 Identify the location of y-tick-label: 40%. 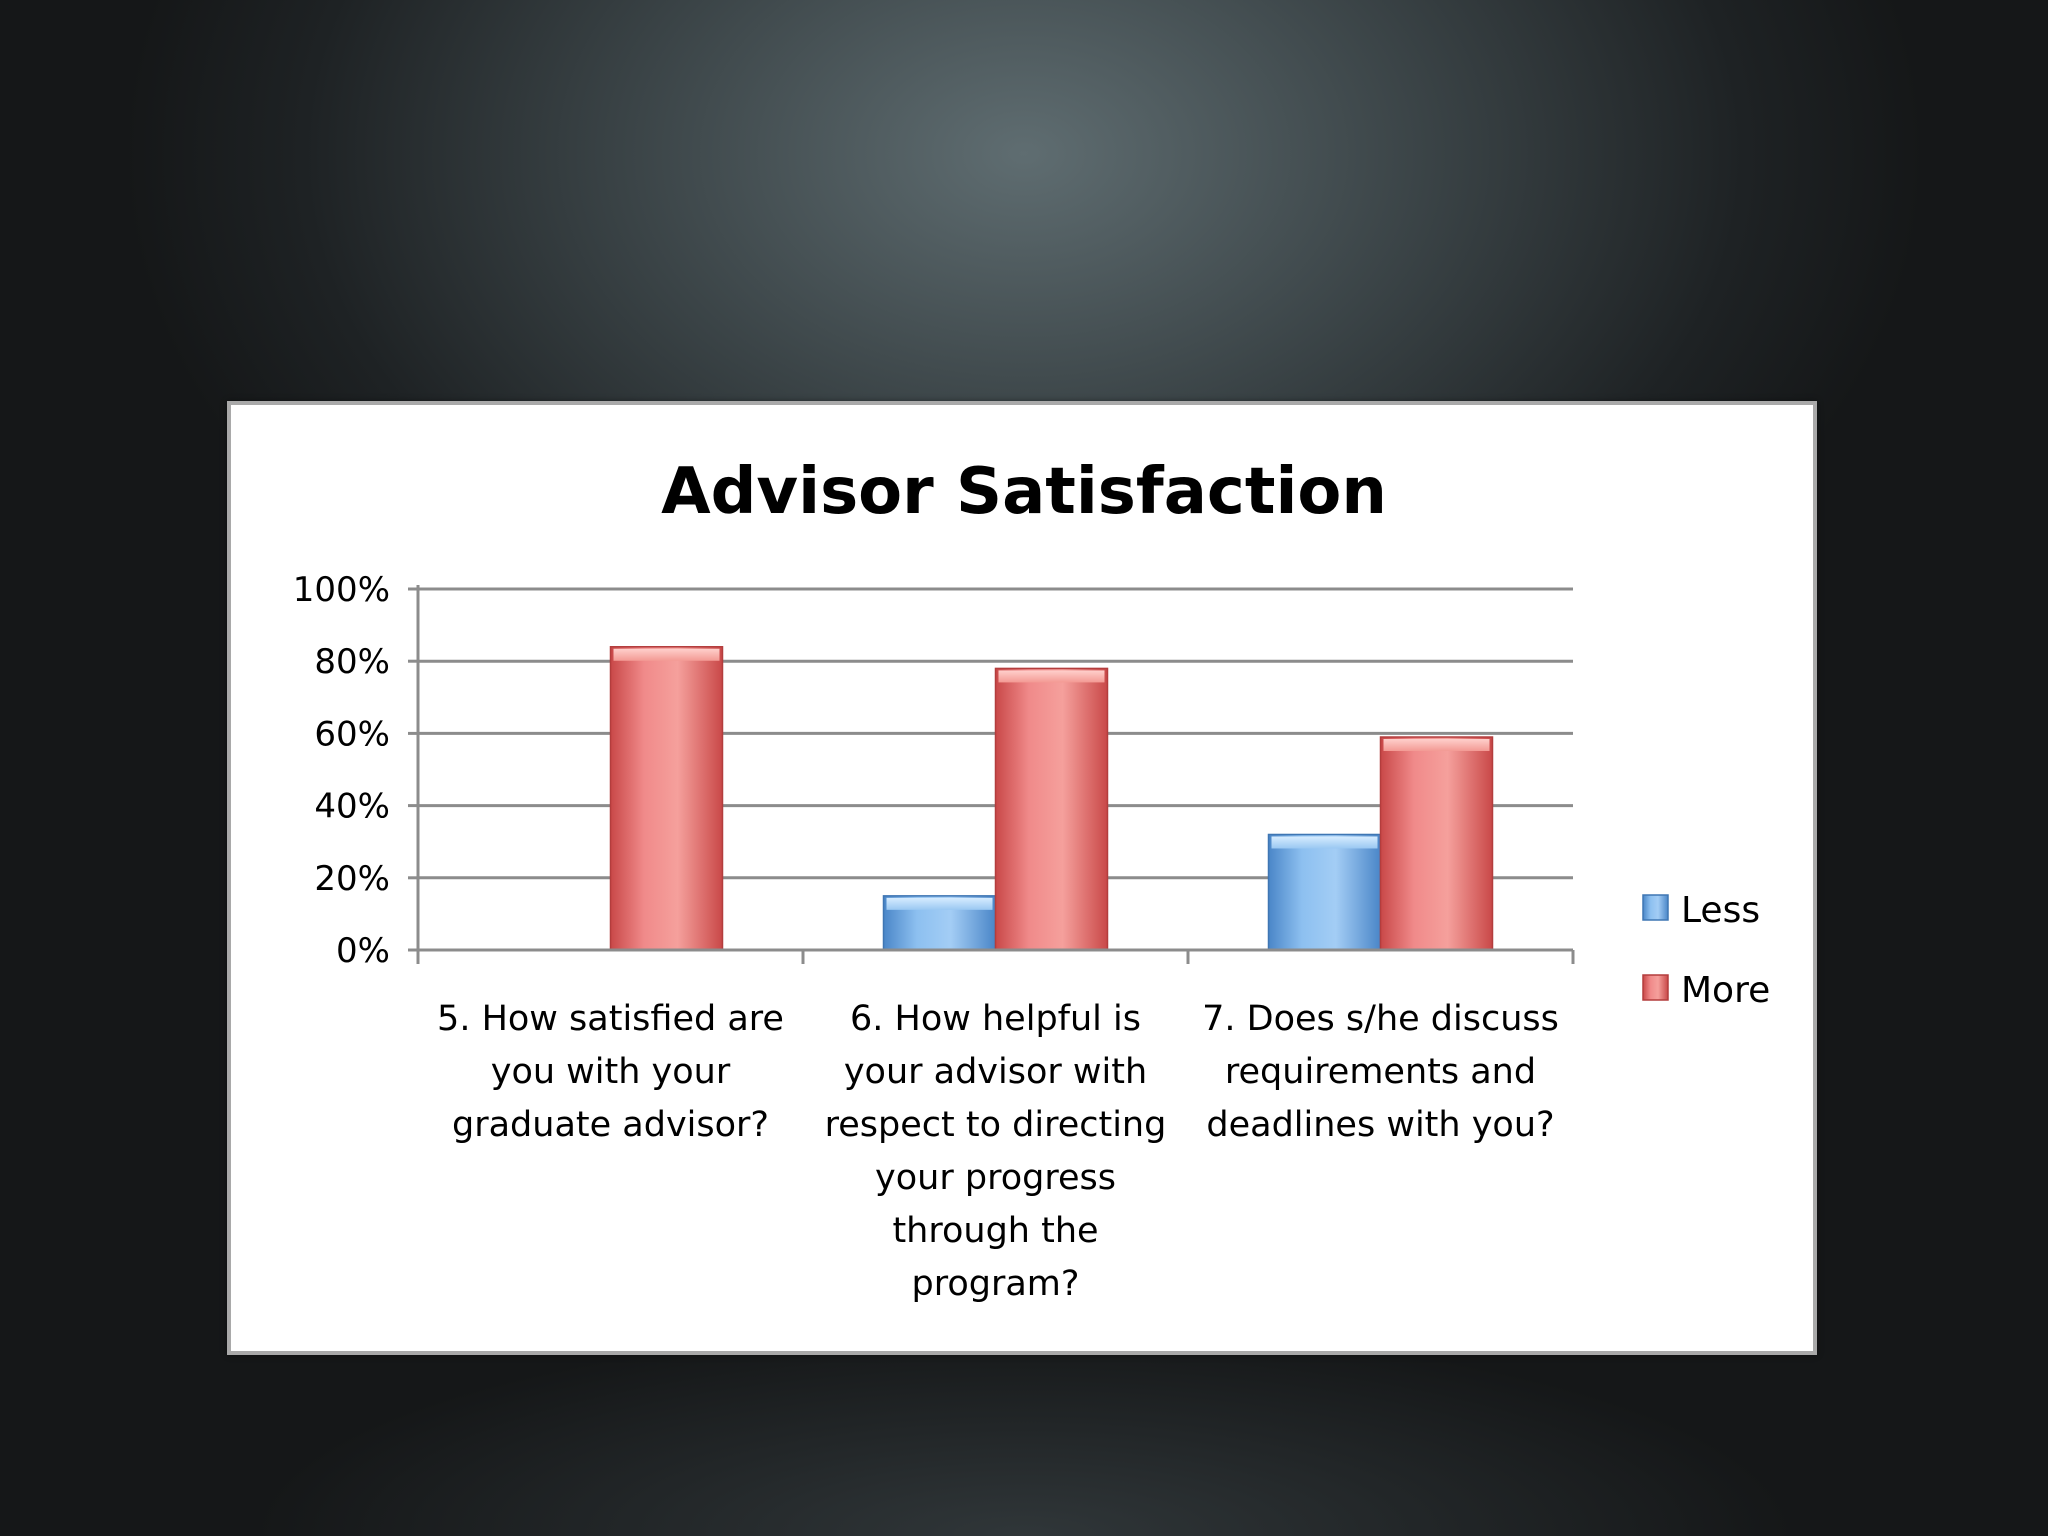
(352, 807).